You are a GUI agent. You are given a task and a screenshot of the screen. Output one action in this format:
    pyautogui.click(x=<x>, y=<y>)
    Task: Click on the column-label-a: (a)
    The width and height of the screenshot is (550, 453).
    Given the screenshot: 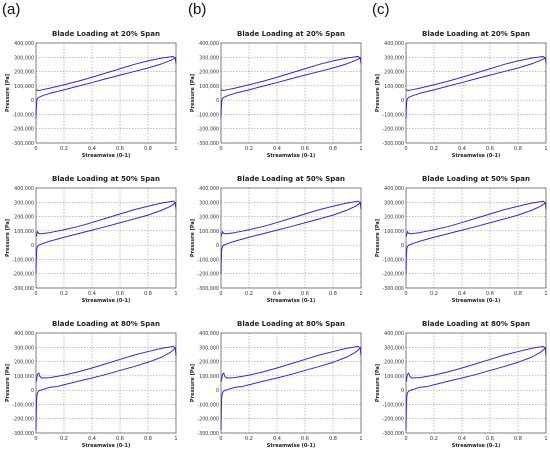 What is the action you would take?
    pyautogui.click(x=11, y=9)
    